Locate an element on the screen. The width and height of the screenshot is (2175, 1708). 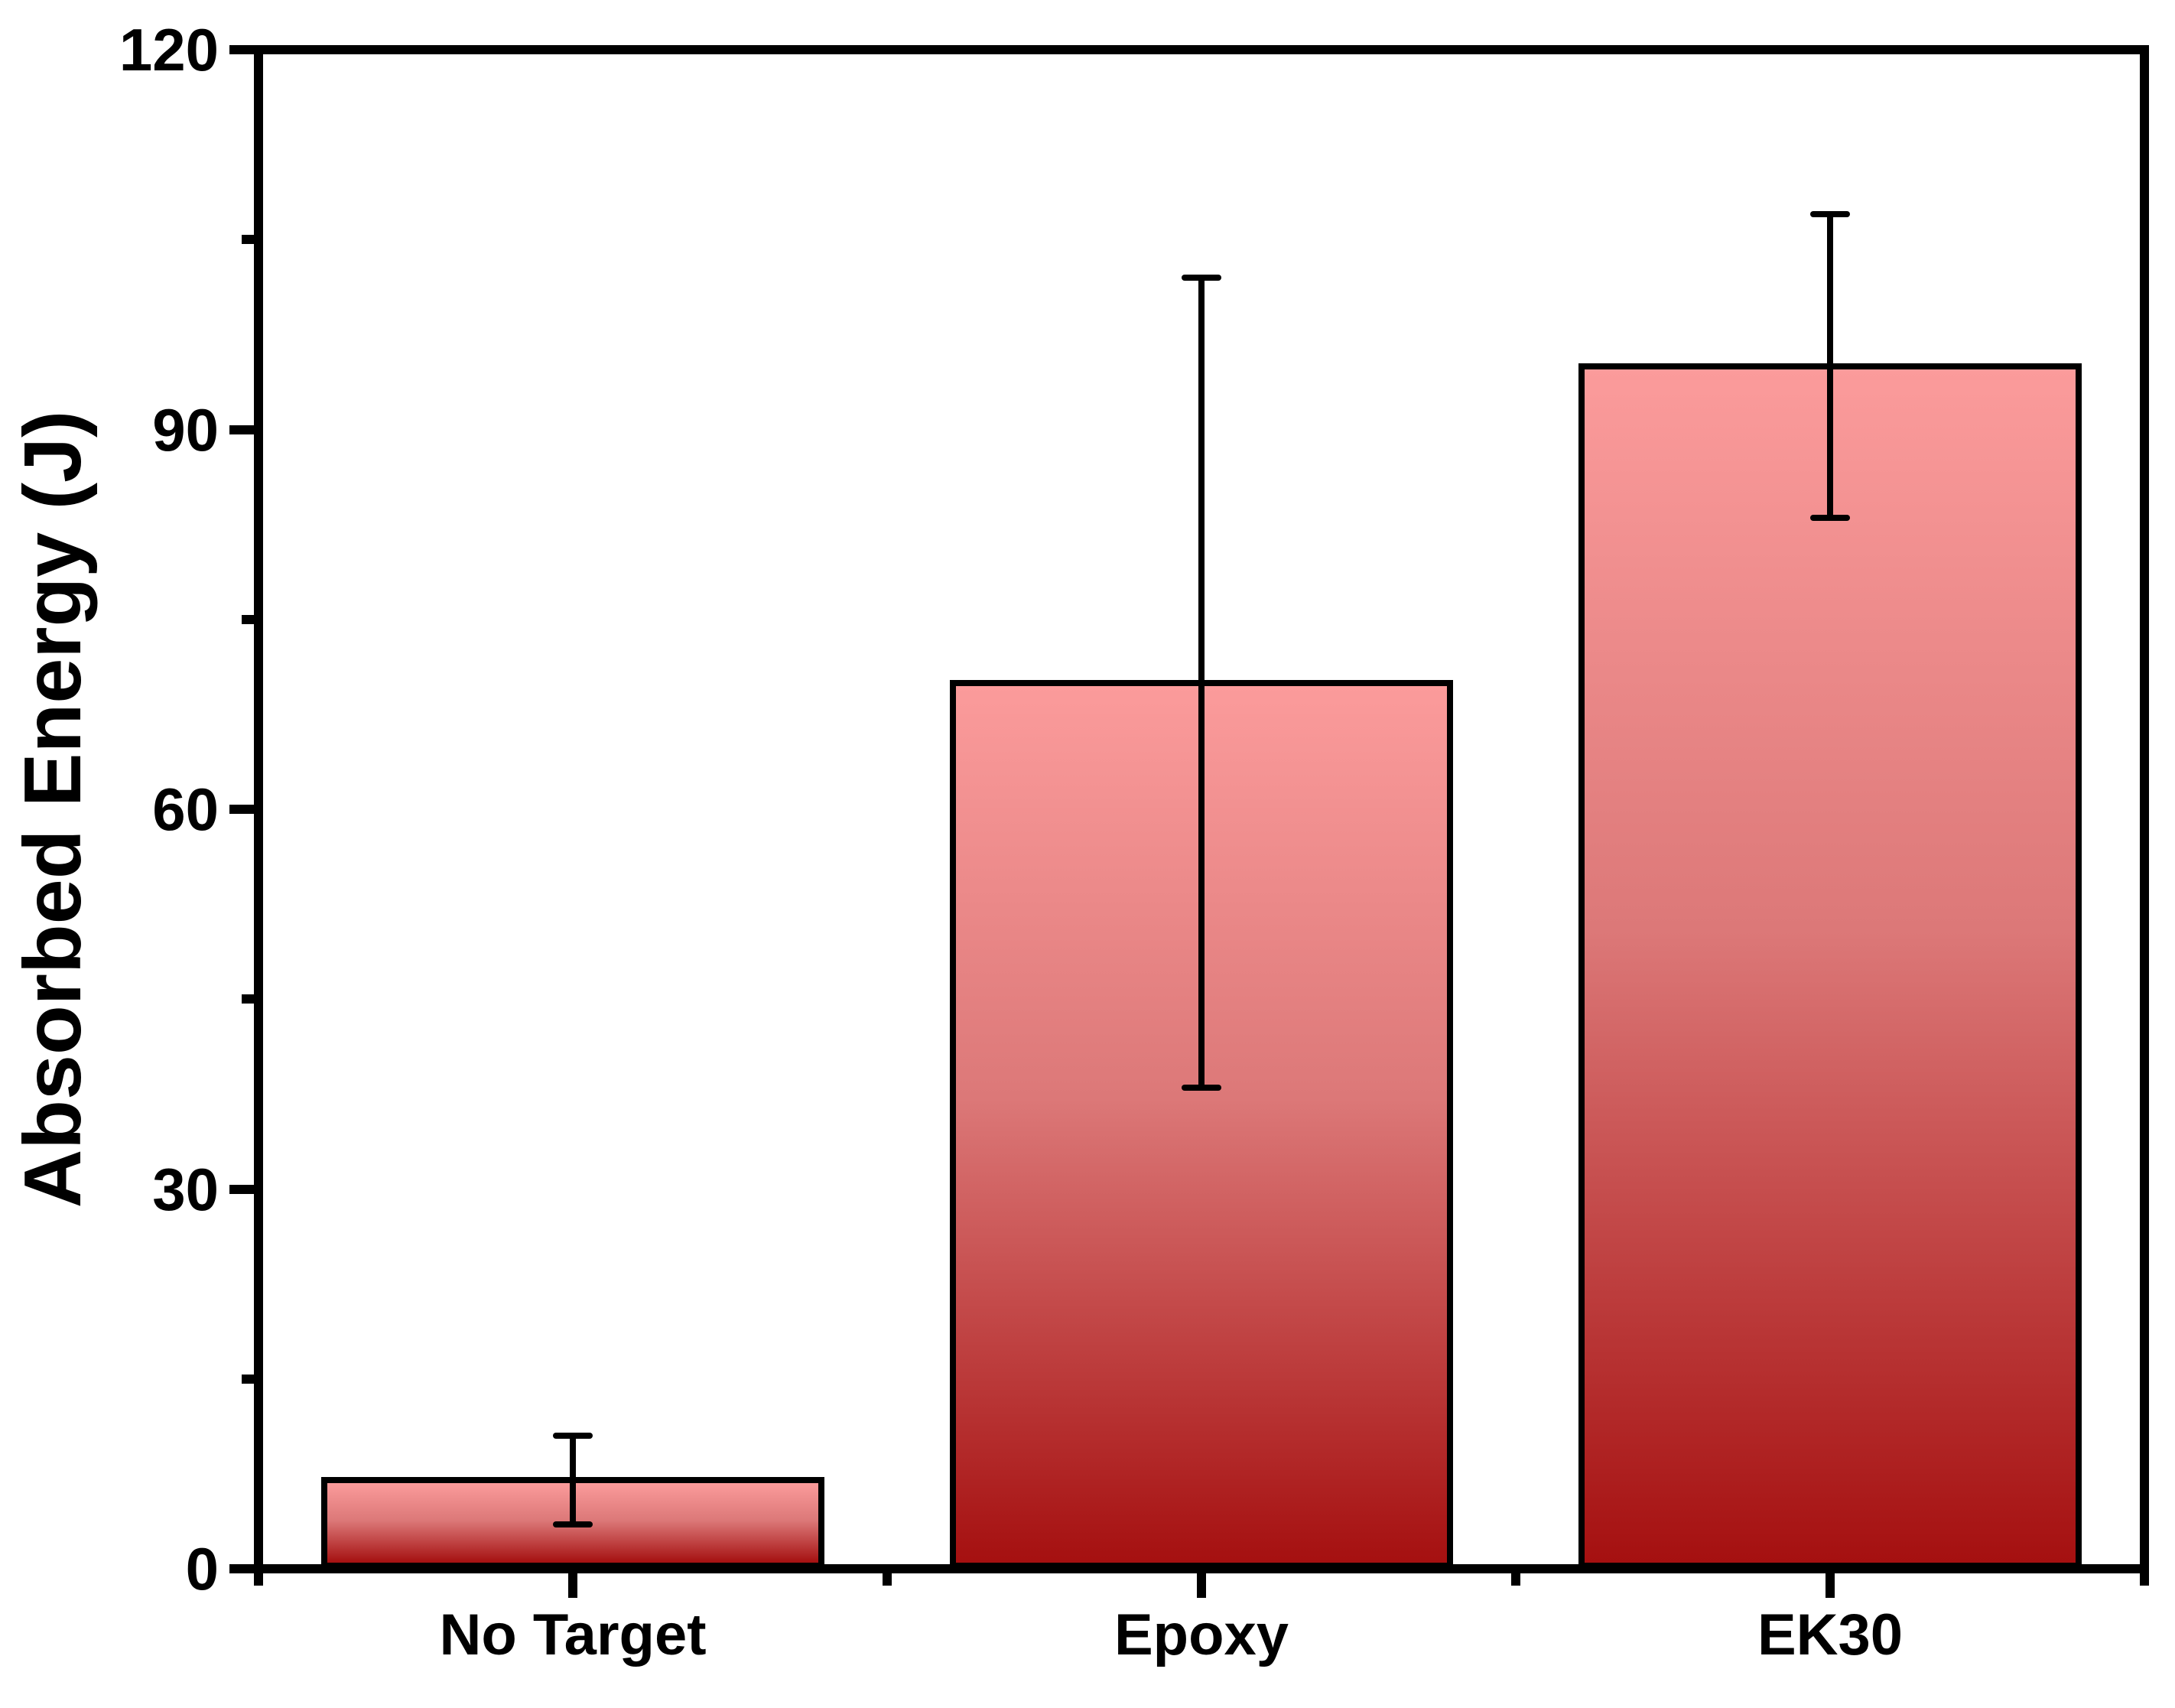
x-tick-label-ek30: EK30 is located at coordinates (1831, 1634).